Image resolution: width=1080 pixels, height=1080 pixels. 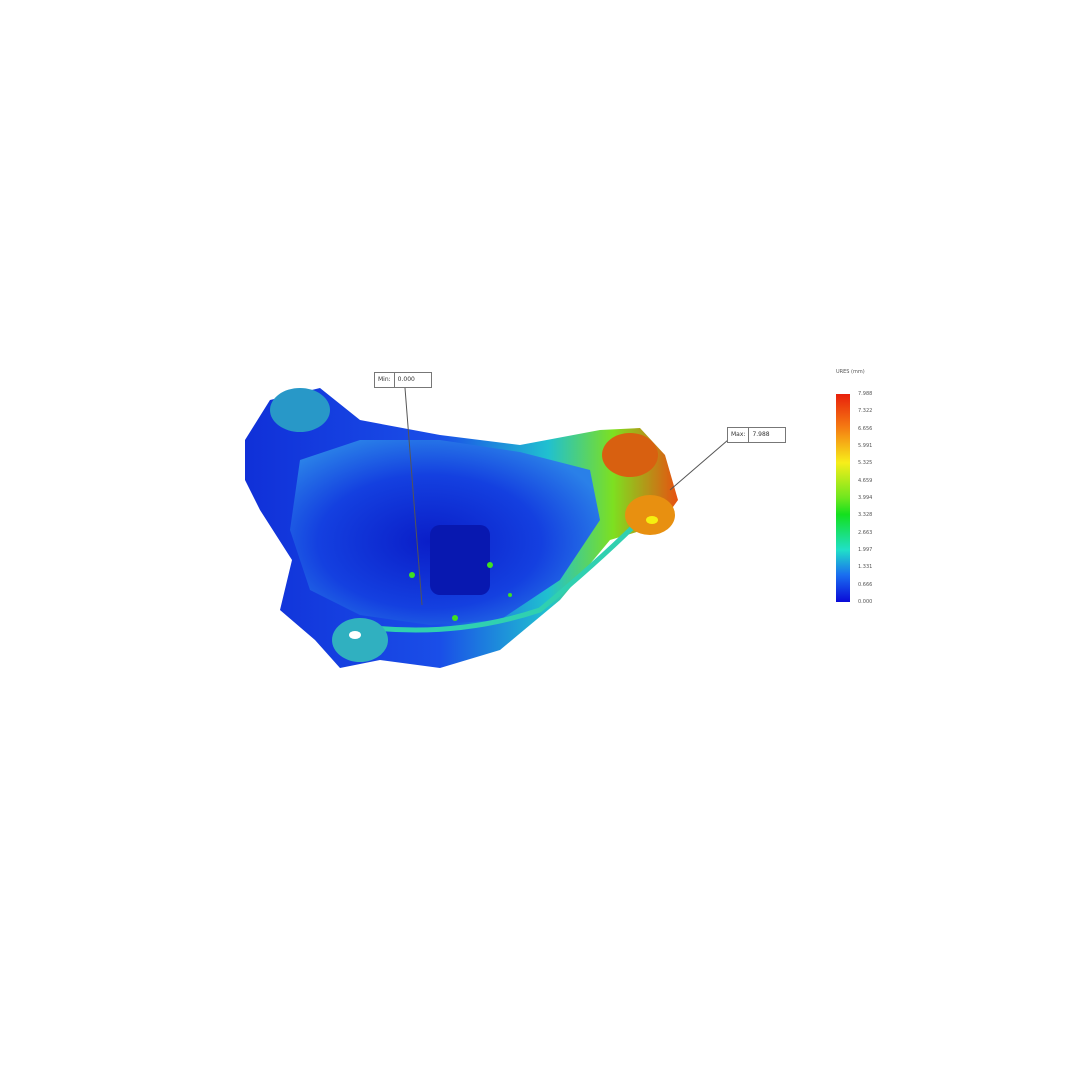 What do you see at coordinates (865, 498) in the screenshot?
I see `legend-tick-label: 3.994` at bounding box center [865, 498].